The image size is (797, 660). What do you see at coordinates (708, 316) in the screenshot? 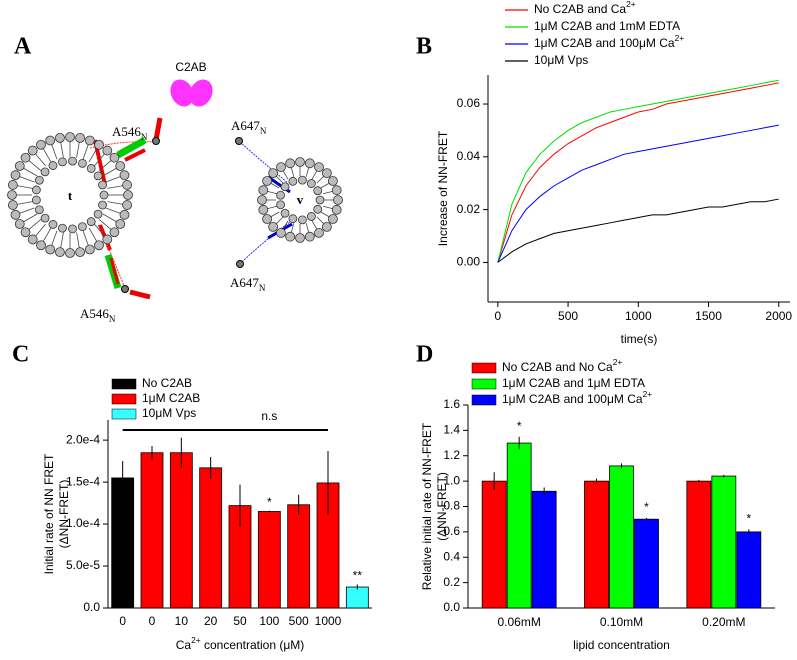
I see `x-tick-label: 1500` at bounding box center [708, 316].